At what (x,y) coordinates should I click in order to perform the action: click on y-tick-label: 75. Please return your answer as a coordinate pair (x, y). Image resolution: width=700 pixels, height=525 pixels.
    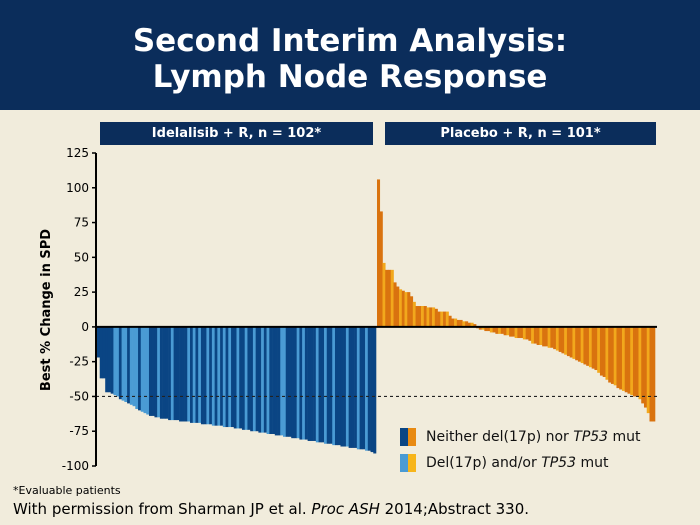
    Looking at the image, I should click on (81, 223).